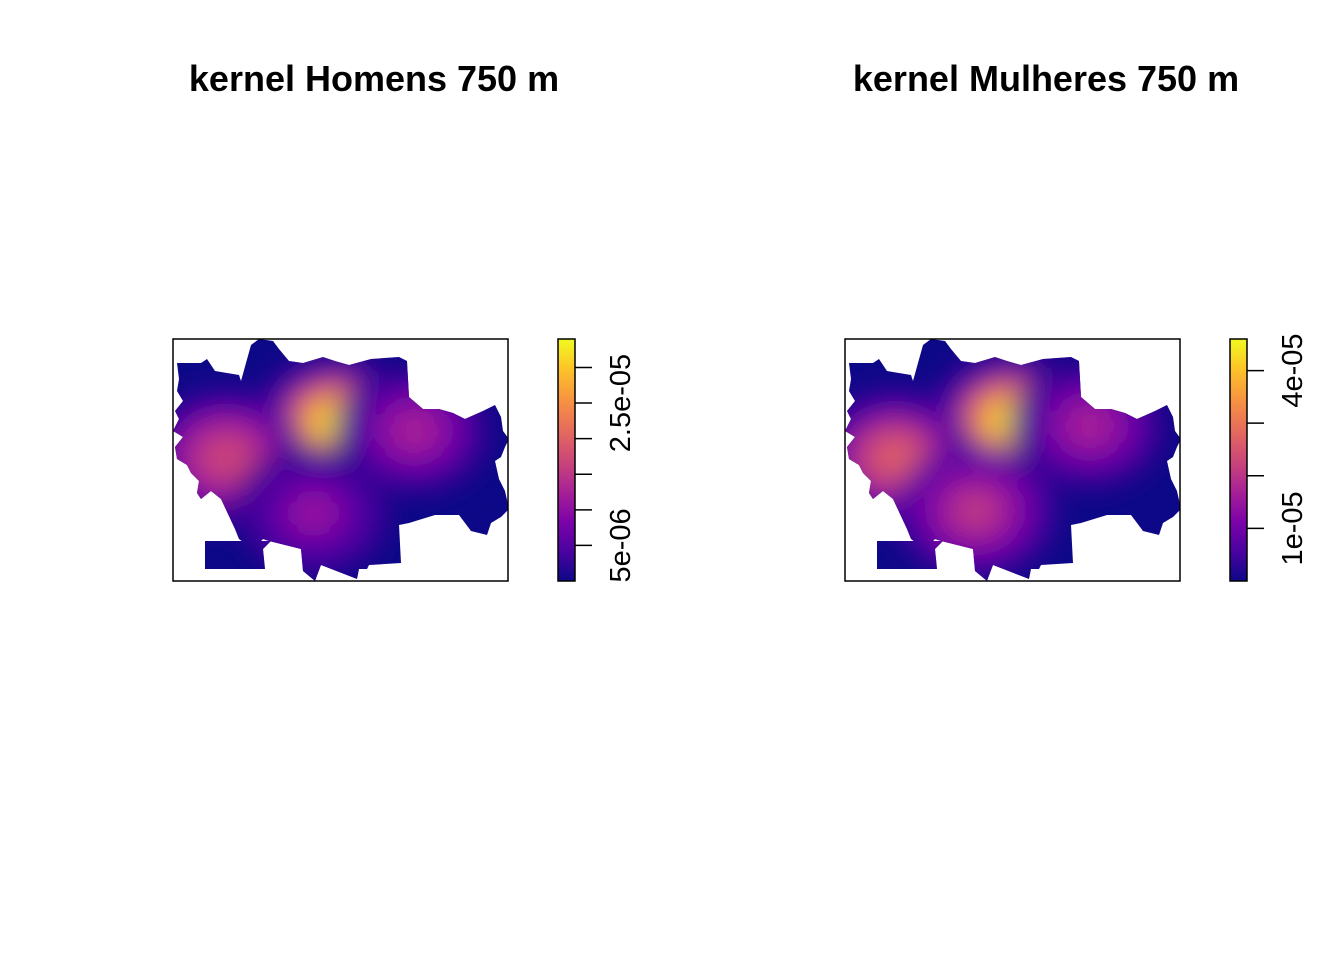  Describe the element at coordinates (606, 468) in the screenshot. I see `color-bar-ticks: 5e-06 2.5e-05` at that location.